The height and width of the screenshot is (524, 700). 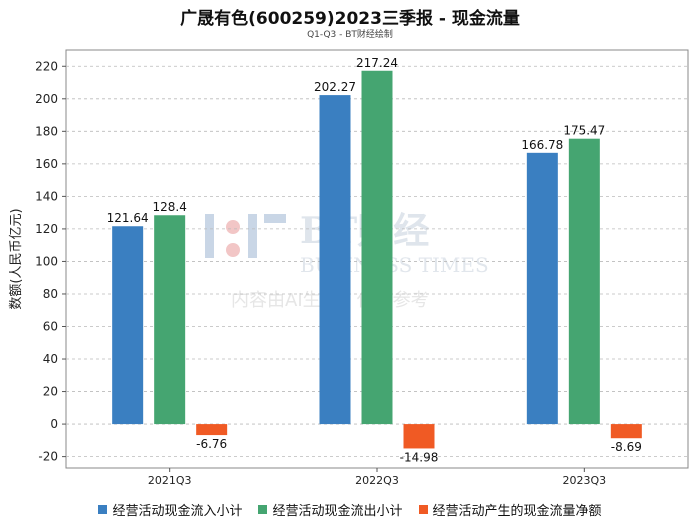 What do you see at coordinates (50, 359) in the screenshot?
I see `y-tick-label: 40` at bounding box center [50, 359].